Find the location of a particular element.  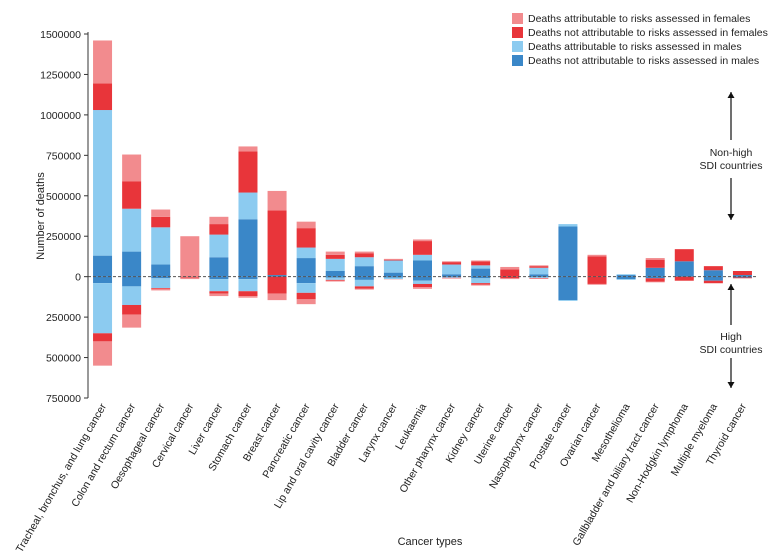

y-axis-label: Number of deaths is located at coordinates (41, 216).